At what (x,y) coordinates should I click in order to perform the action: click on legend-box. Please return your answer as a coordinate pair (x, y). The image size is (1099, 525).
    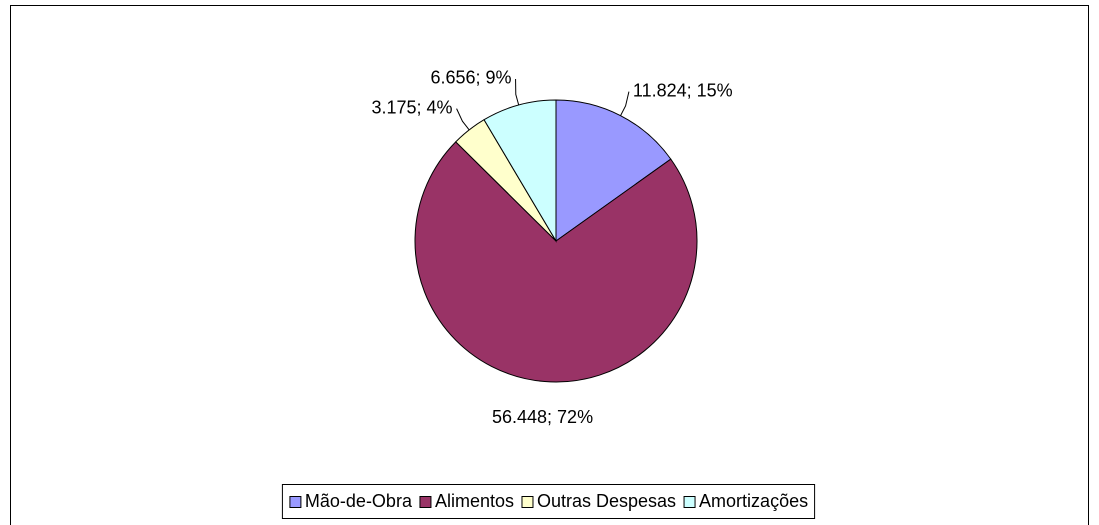
    Looking at the image, I should click on (548, 501).